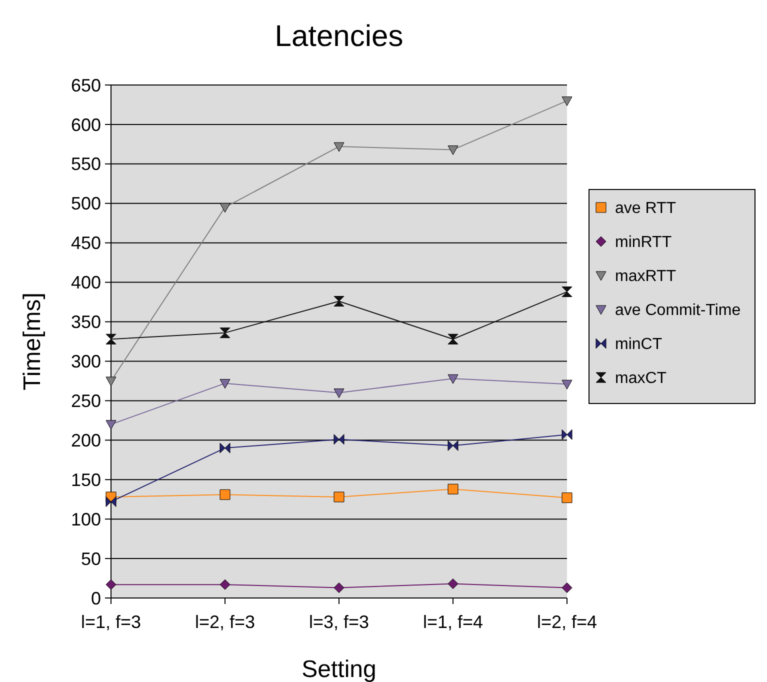 The width and height of the screenshot is (767, 682). I want to click on x-tick-label: l=3, f=3, so click(339, 622).